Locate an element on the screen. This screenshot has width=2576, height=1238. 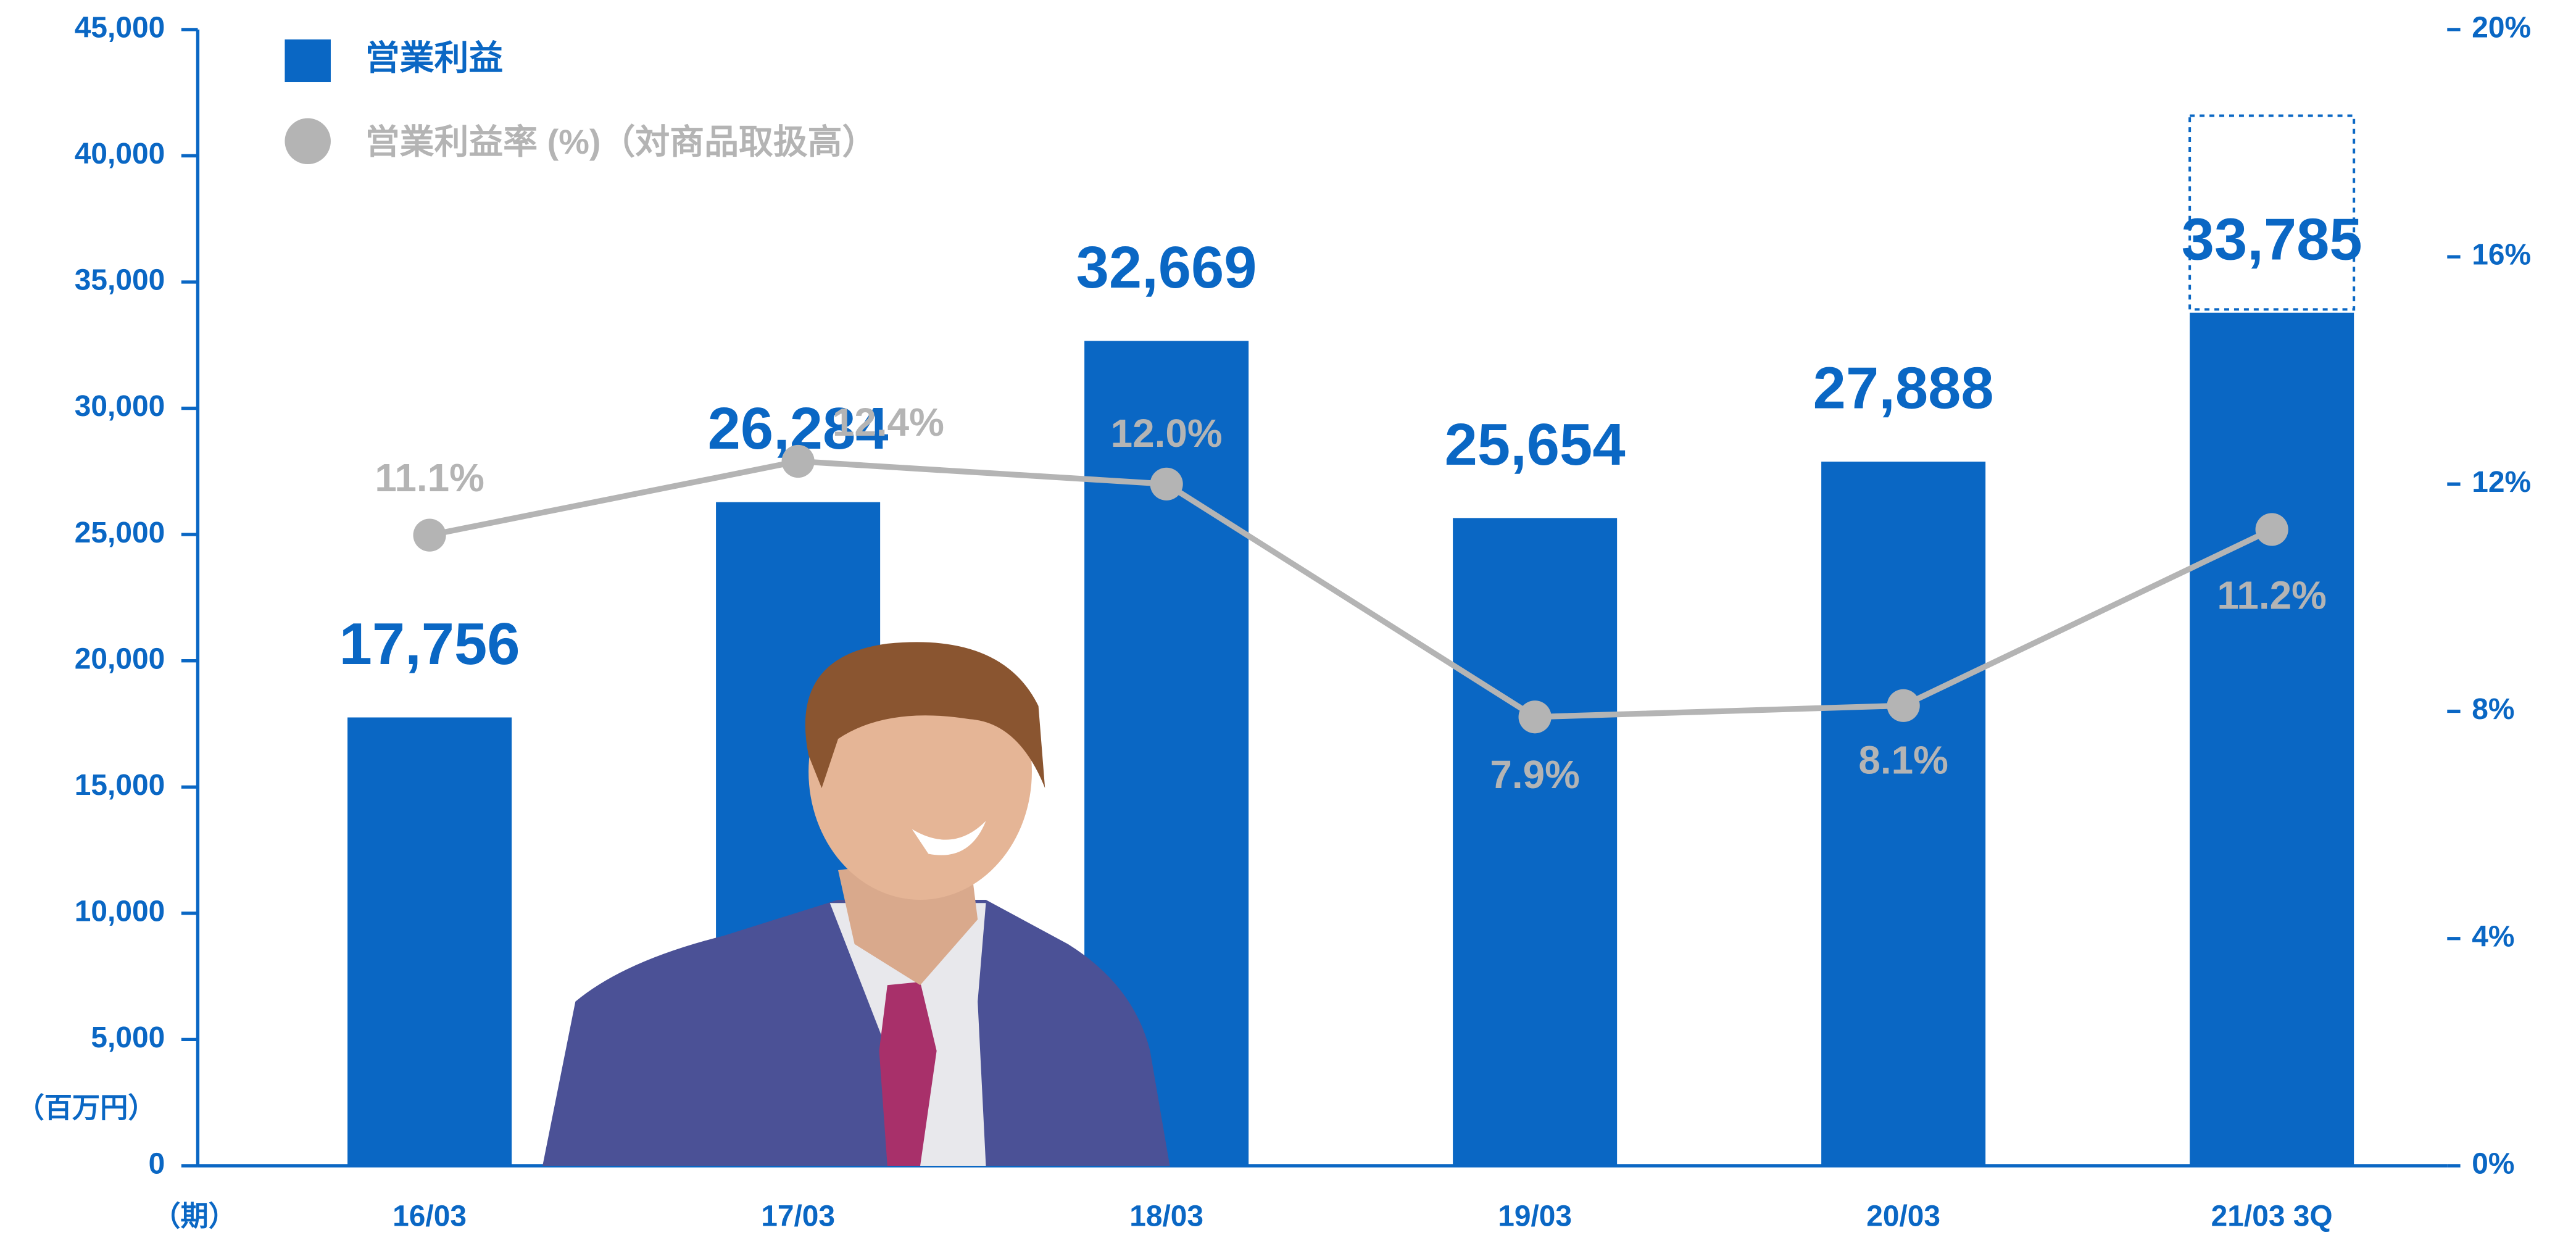
y2-tick-label: 4% is located at coordinates (2493, 937).